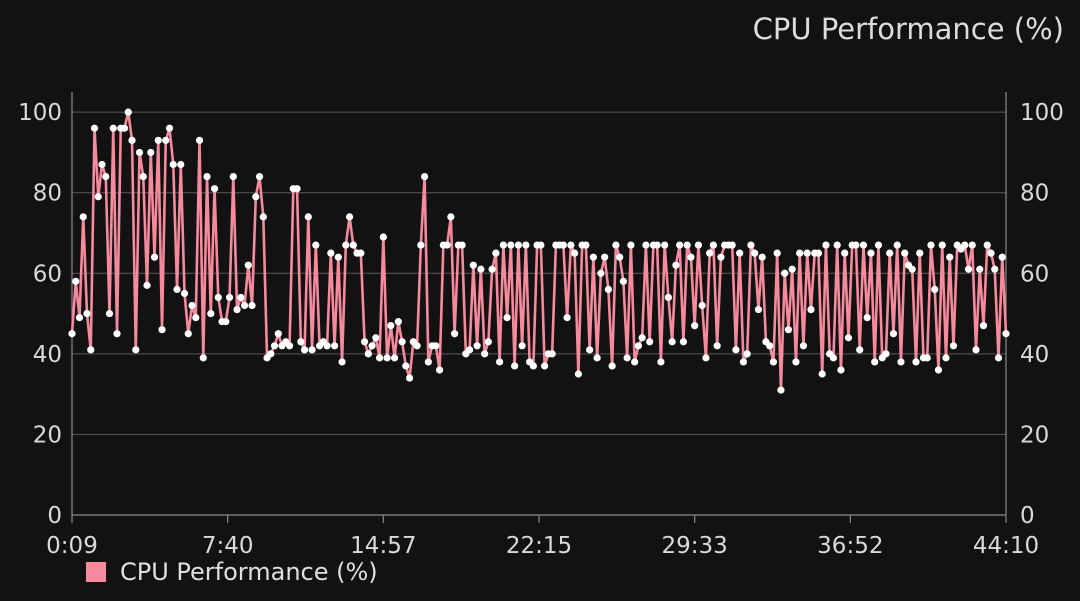 The image size is (1080, 601). What do you see at coordinates (1034, 274) in the screenshot?
I see `y-tick-right-60: 60` at bounding box center [1034, 274].